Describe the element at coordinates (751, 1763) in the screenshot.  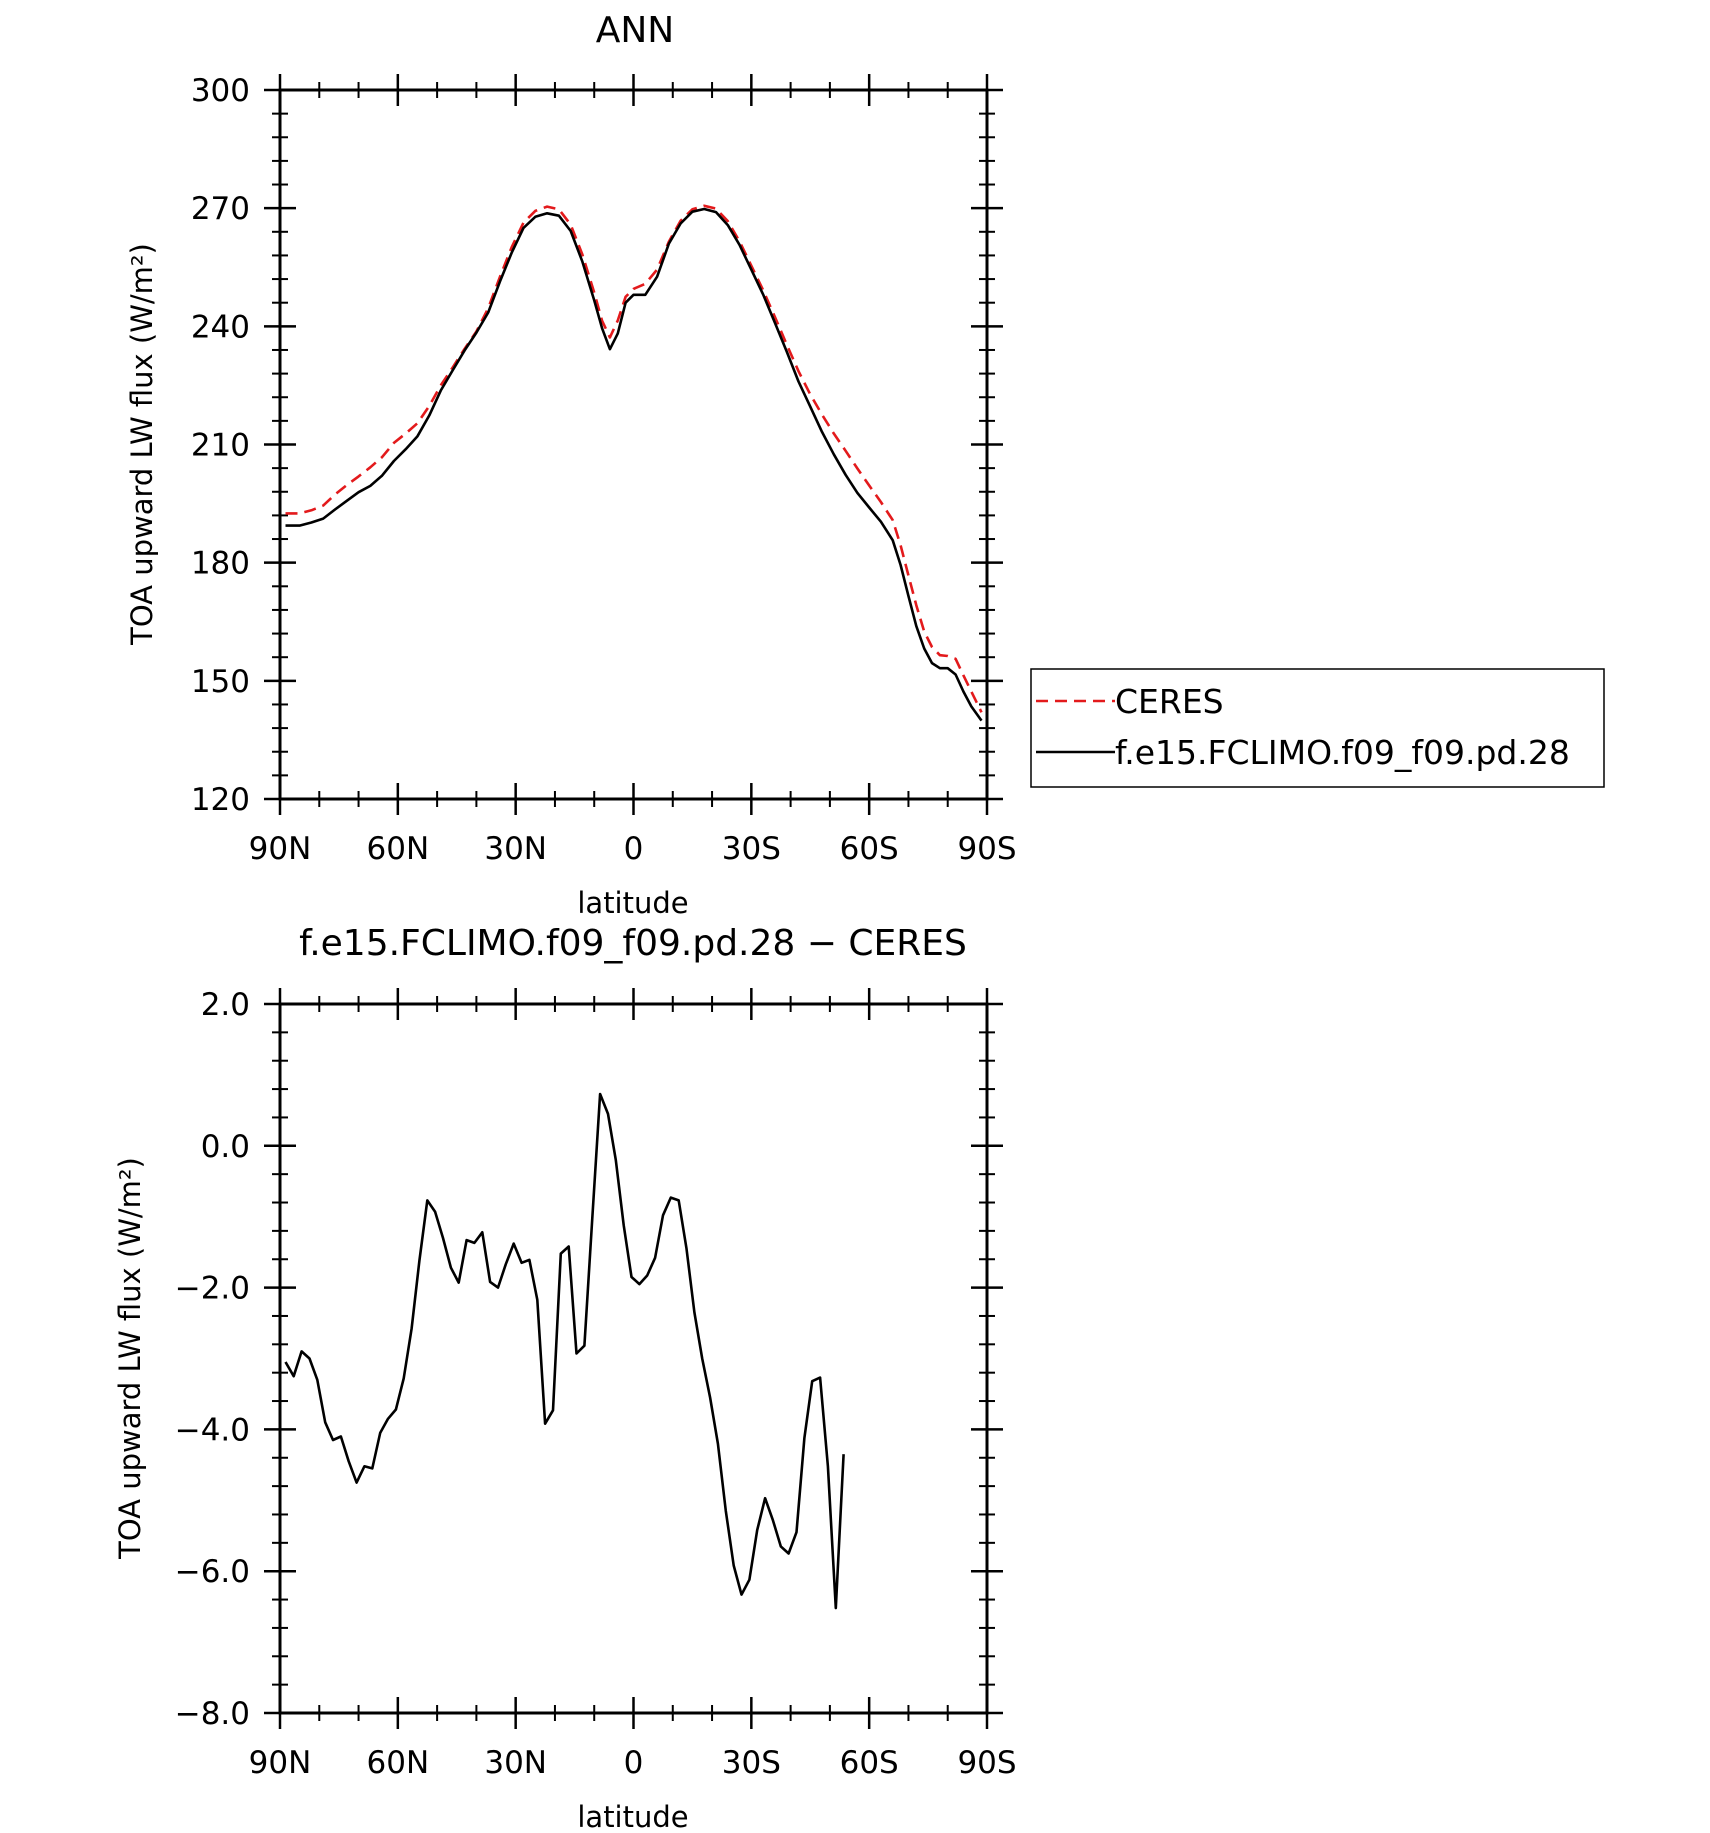
I see `bottom-x-tick-label: 30S` at that location.